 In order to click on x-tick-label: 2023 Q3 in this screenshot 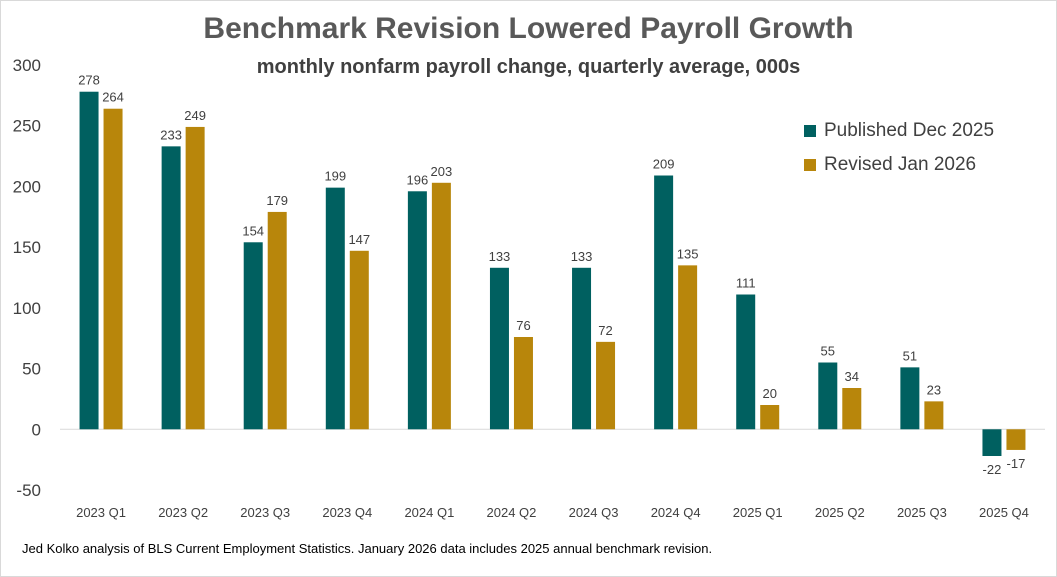, I will do `click(265, 512)`.